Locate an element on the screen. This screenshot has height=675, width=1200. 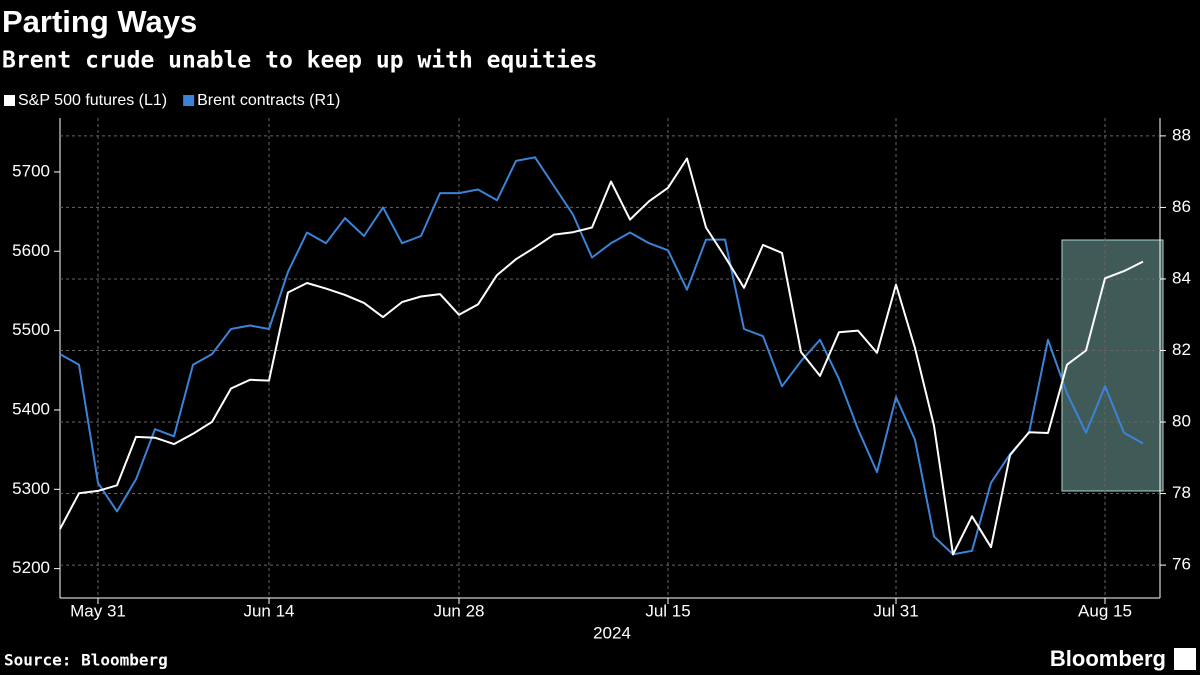
y2-tick-label: 86 is located at coordinates (1181, 206).